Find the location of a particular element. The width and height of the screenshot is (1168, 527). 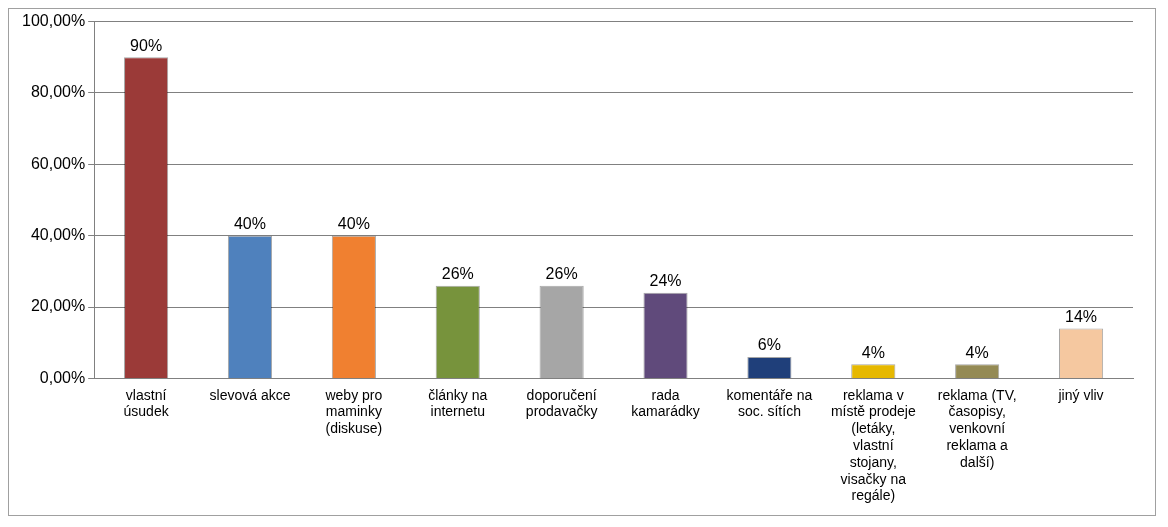

x-tick-label: slevová akce is located at coordinates (250, 394).